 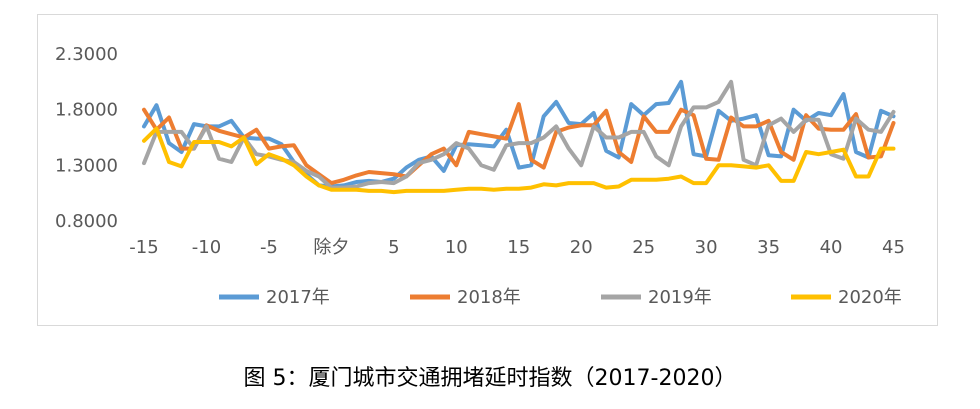 I want to click on x-tick-label: 40, so click(x=831, y=247).